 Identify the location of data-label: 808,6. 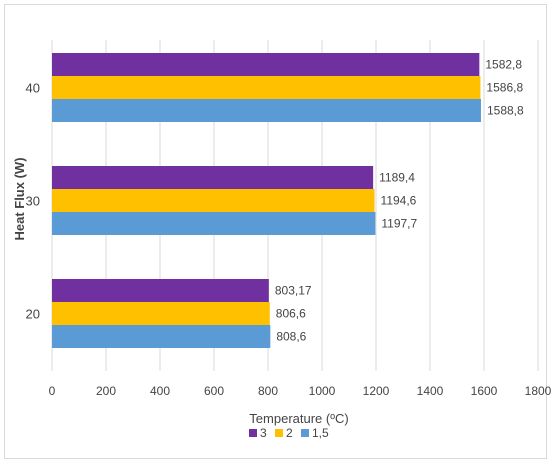
(291, 337).